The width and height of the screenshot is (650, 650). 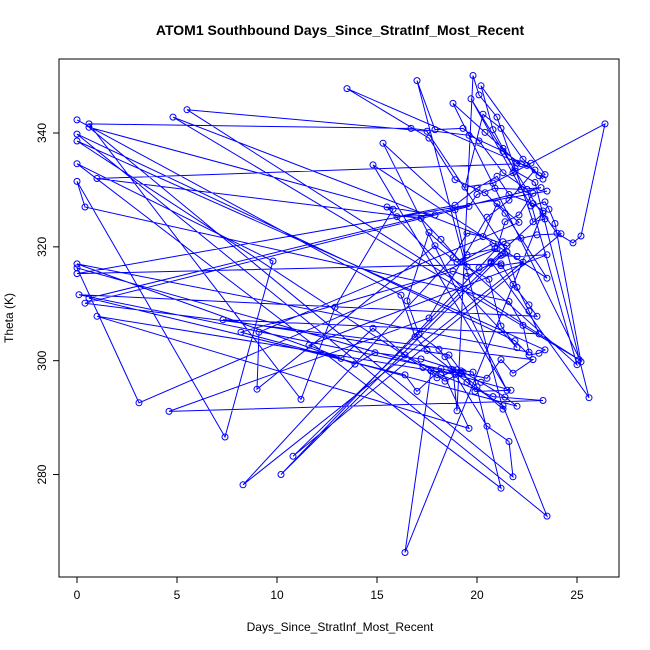 I want to click on y-tick-label-0: 280, so click(x=42, y=474).